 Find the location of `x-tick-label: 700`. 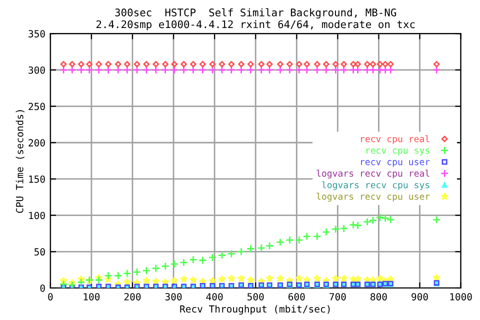

x-tick-label: 700 is located at coordinates (338, 296).